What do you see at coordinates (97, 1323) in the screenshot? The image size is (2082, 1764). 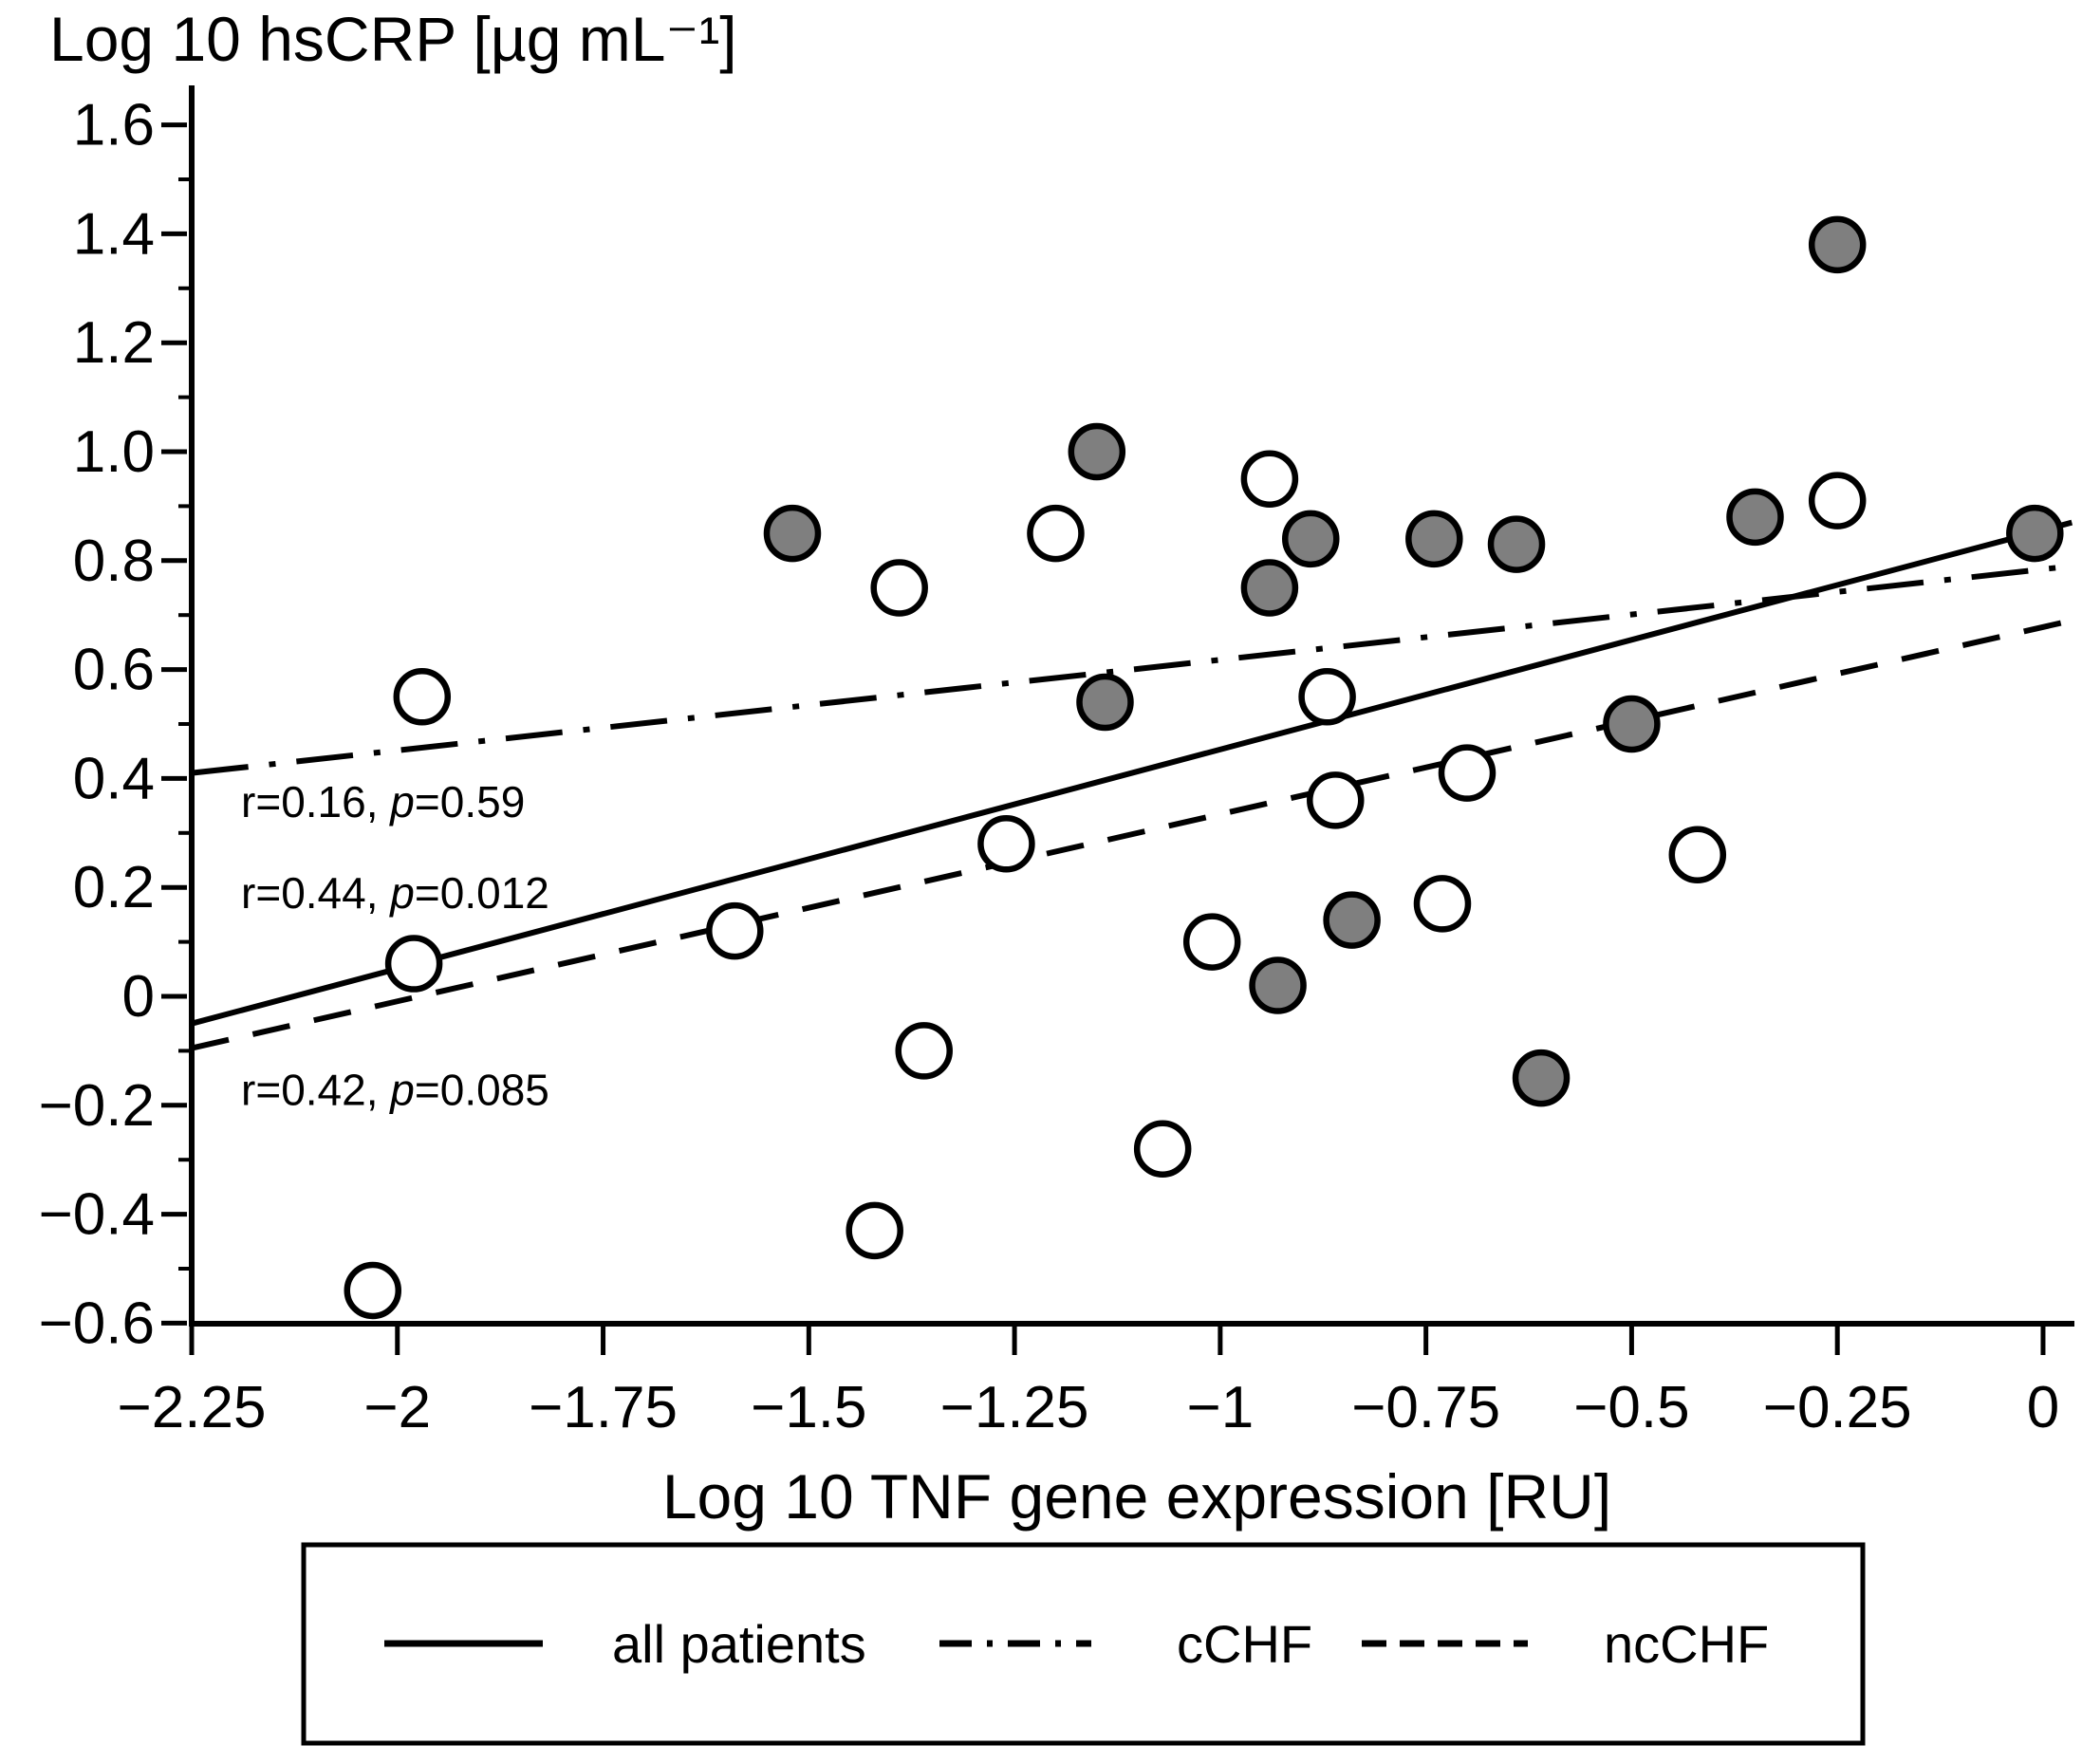 I see `y-tick-label: −0.6` at bounding box center [97, 1323].